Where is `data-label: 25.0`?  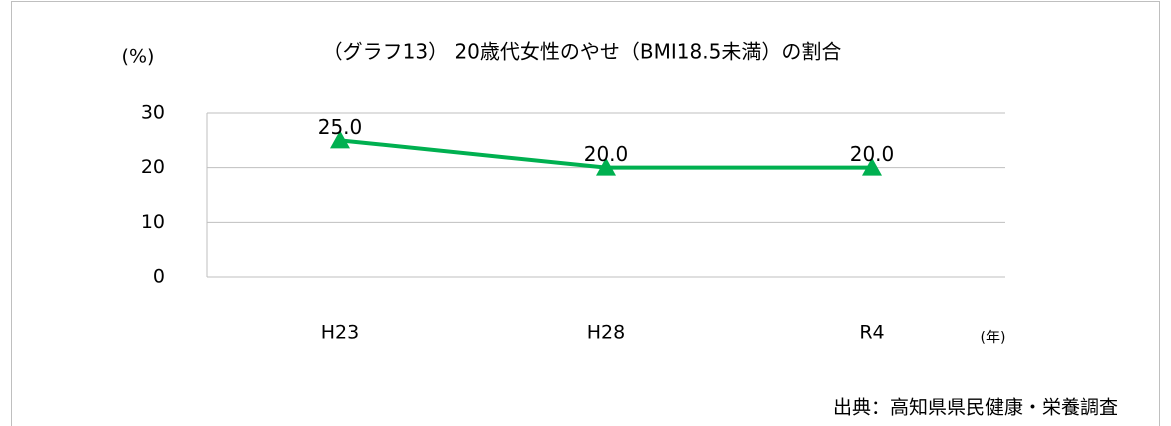
data-label: 25.0 is located at coordinates (340, 127).